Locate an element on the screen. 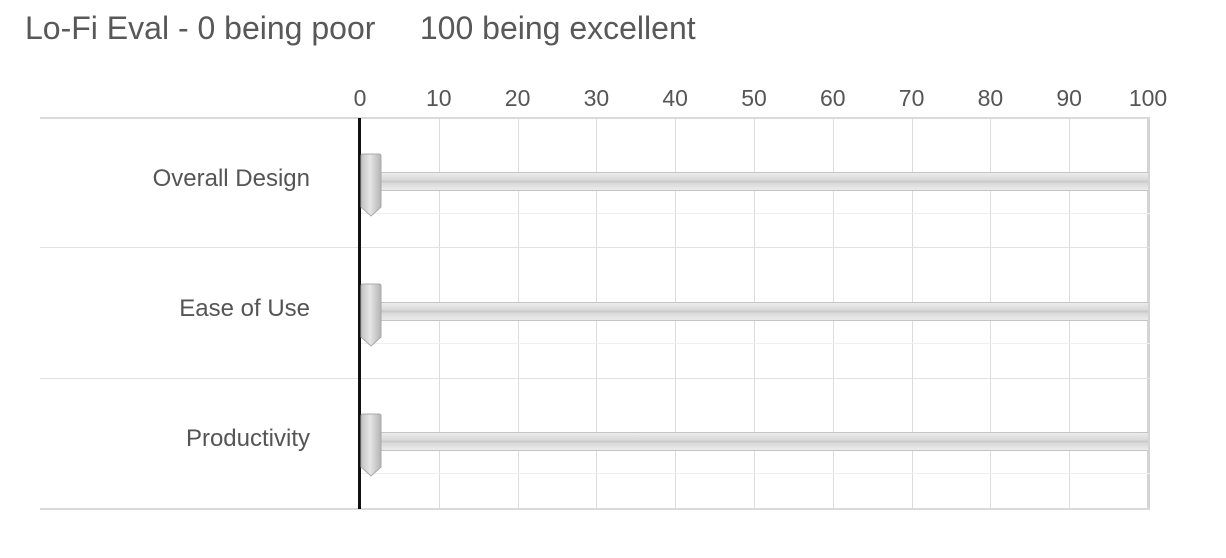 Image resolution: width=1226 pixels, height=558 pixels. row-label-overall-design: Overall Design is located at coordinates (231, 178).